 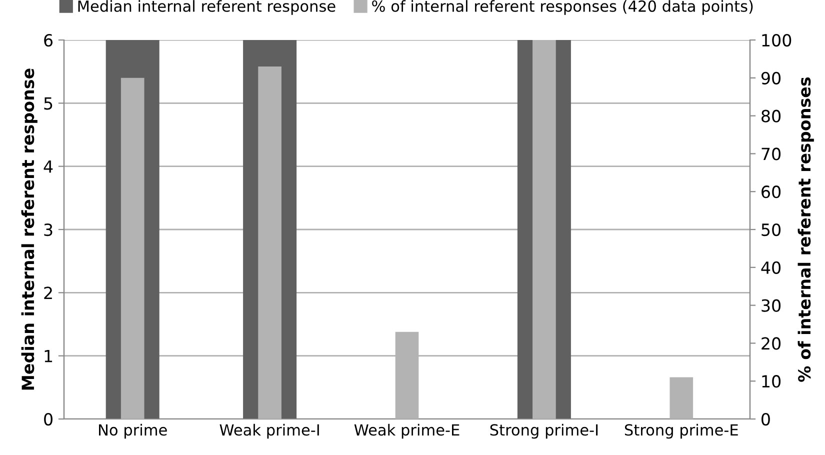 What do you see at coordinates (771, 116) in the screenshot?
I see `y2-tick-label: 80` at bounding box center [771, 116].